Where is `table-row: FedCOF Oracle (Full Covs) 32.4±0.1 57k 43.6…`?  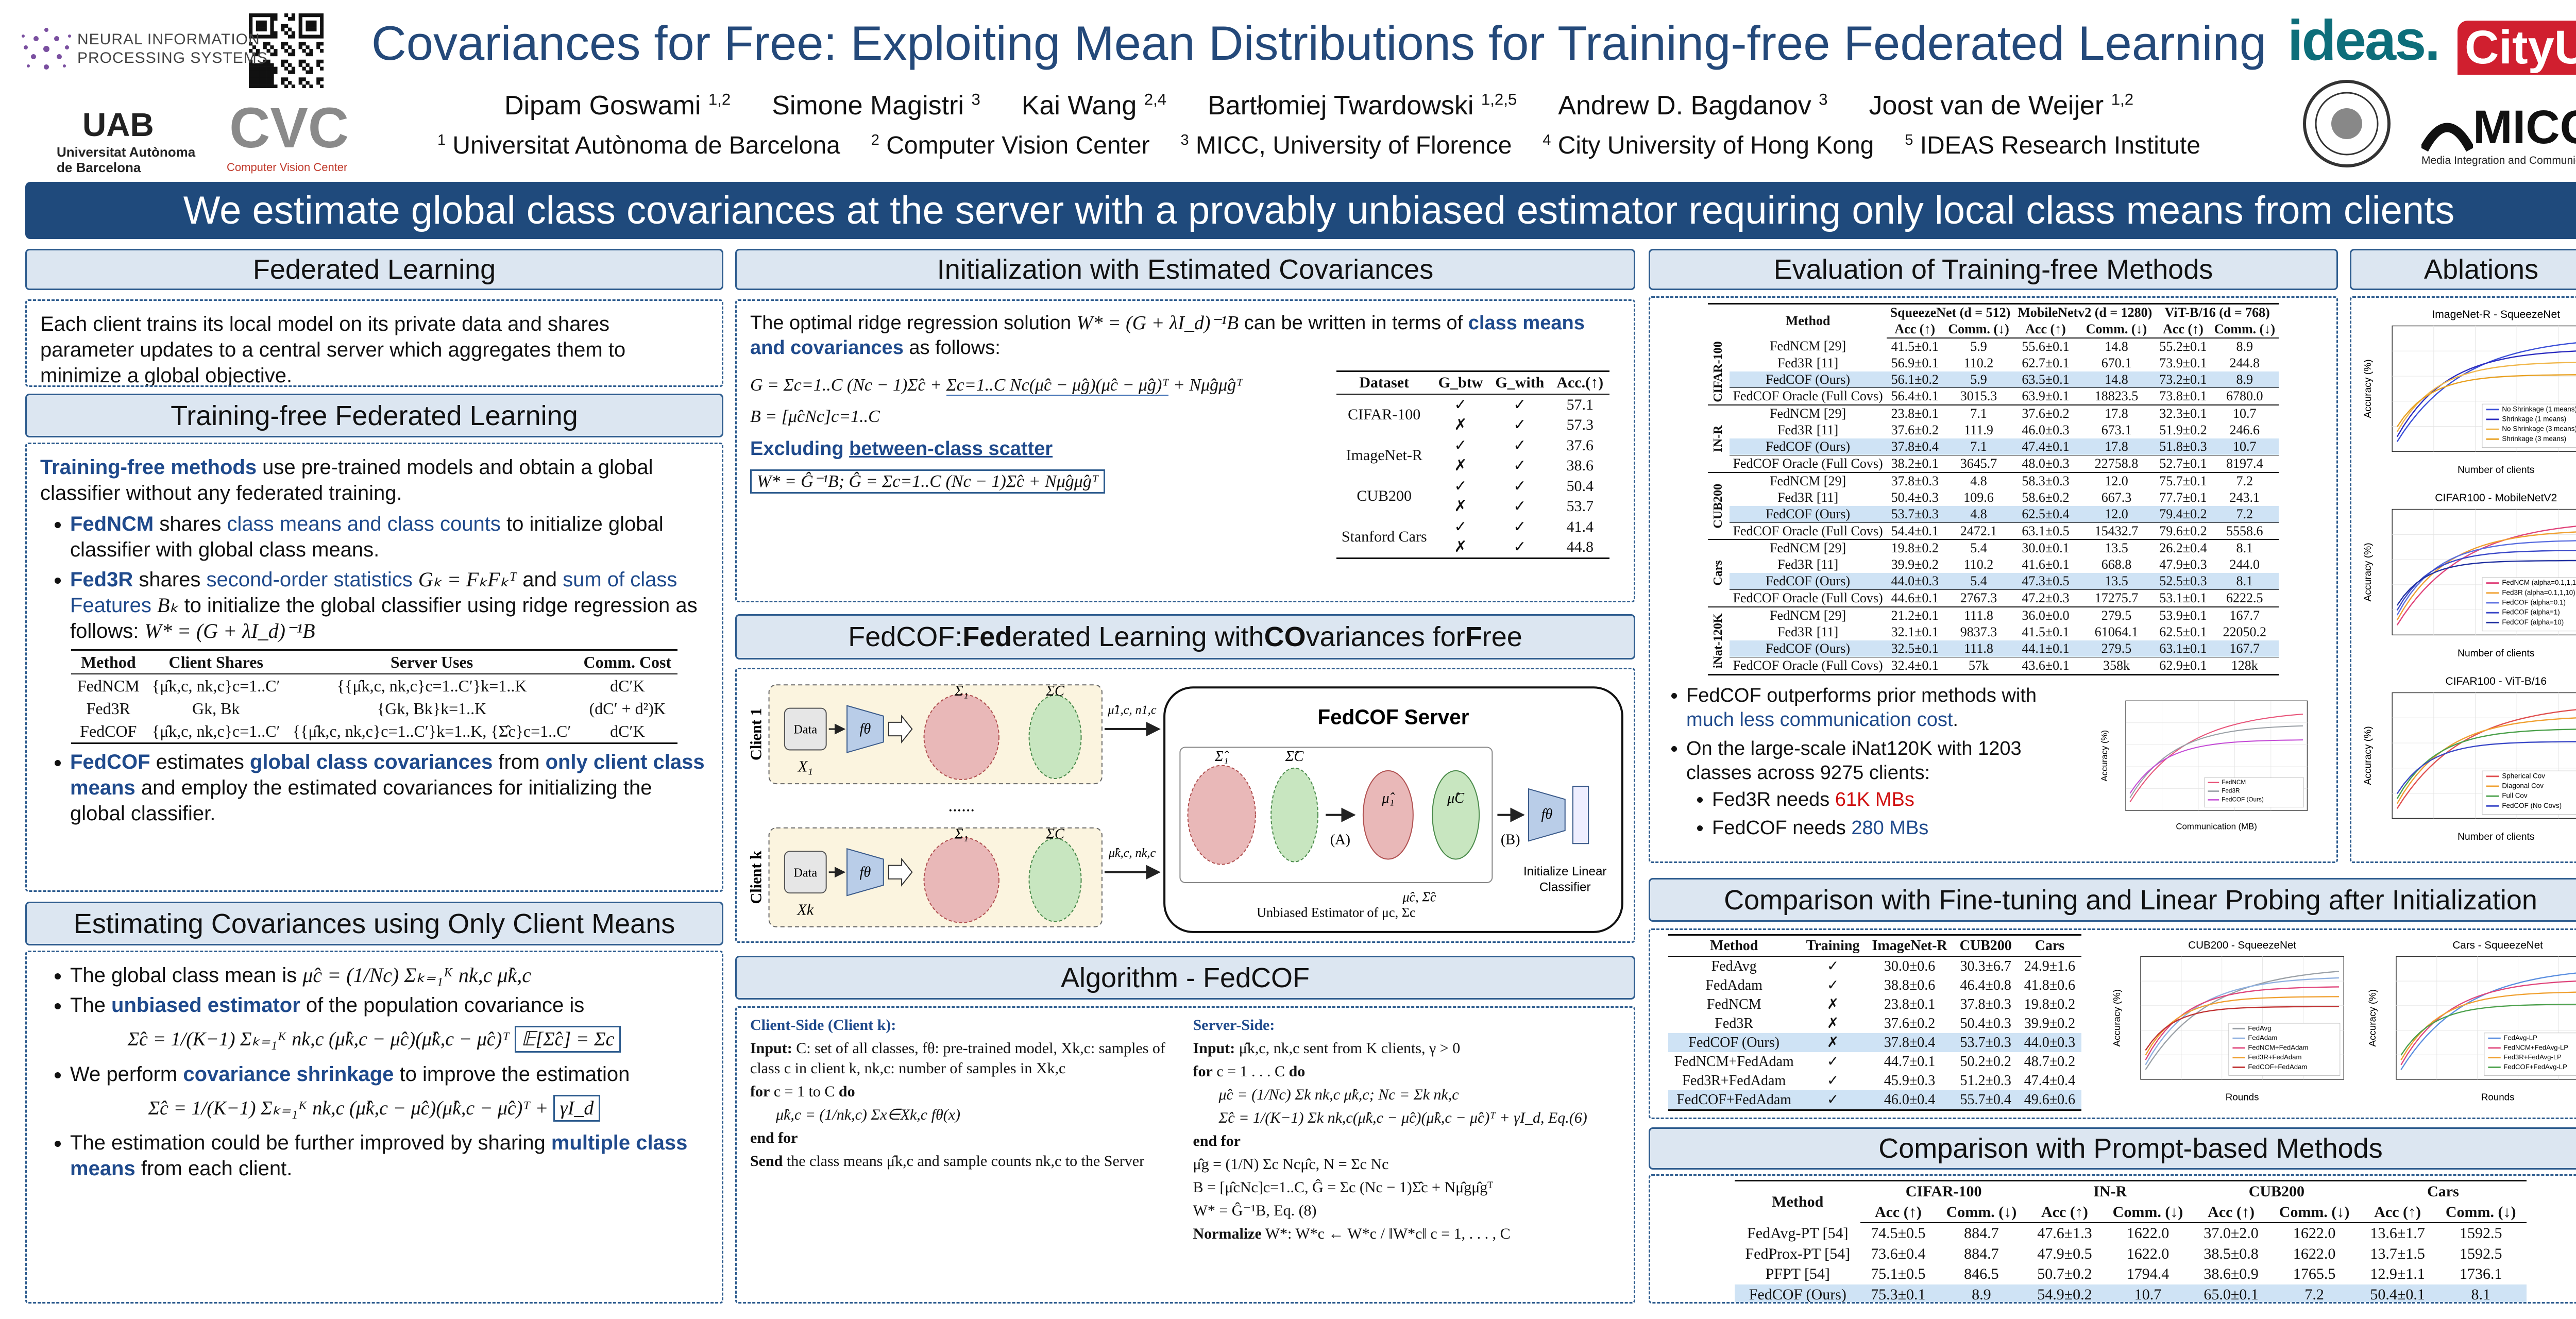
table-row: FedCOF Oracle (Full Covs) 32.4±0.1 57k 43.6… is located at coordinates (1993, 665).